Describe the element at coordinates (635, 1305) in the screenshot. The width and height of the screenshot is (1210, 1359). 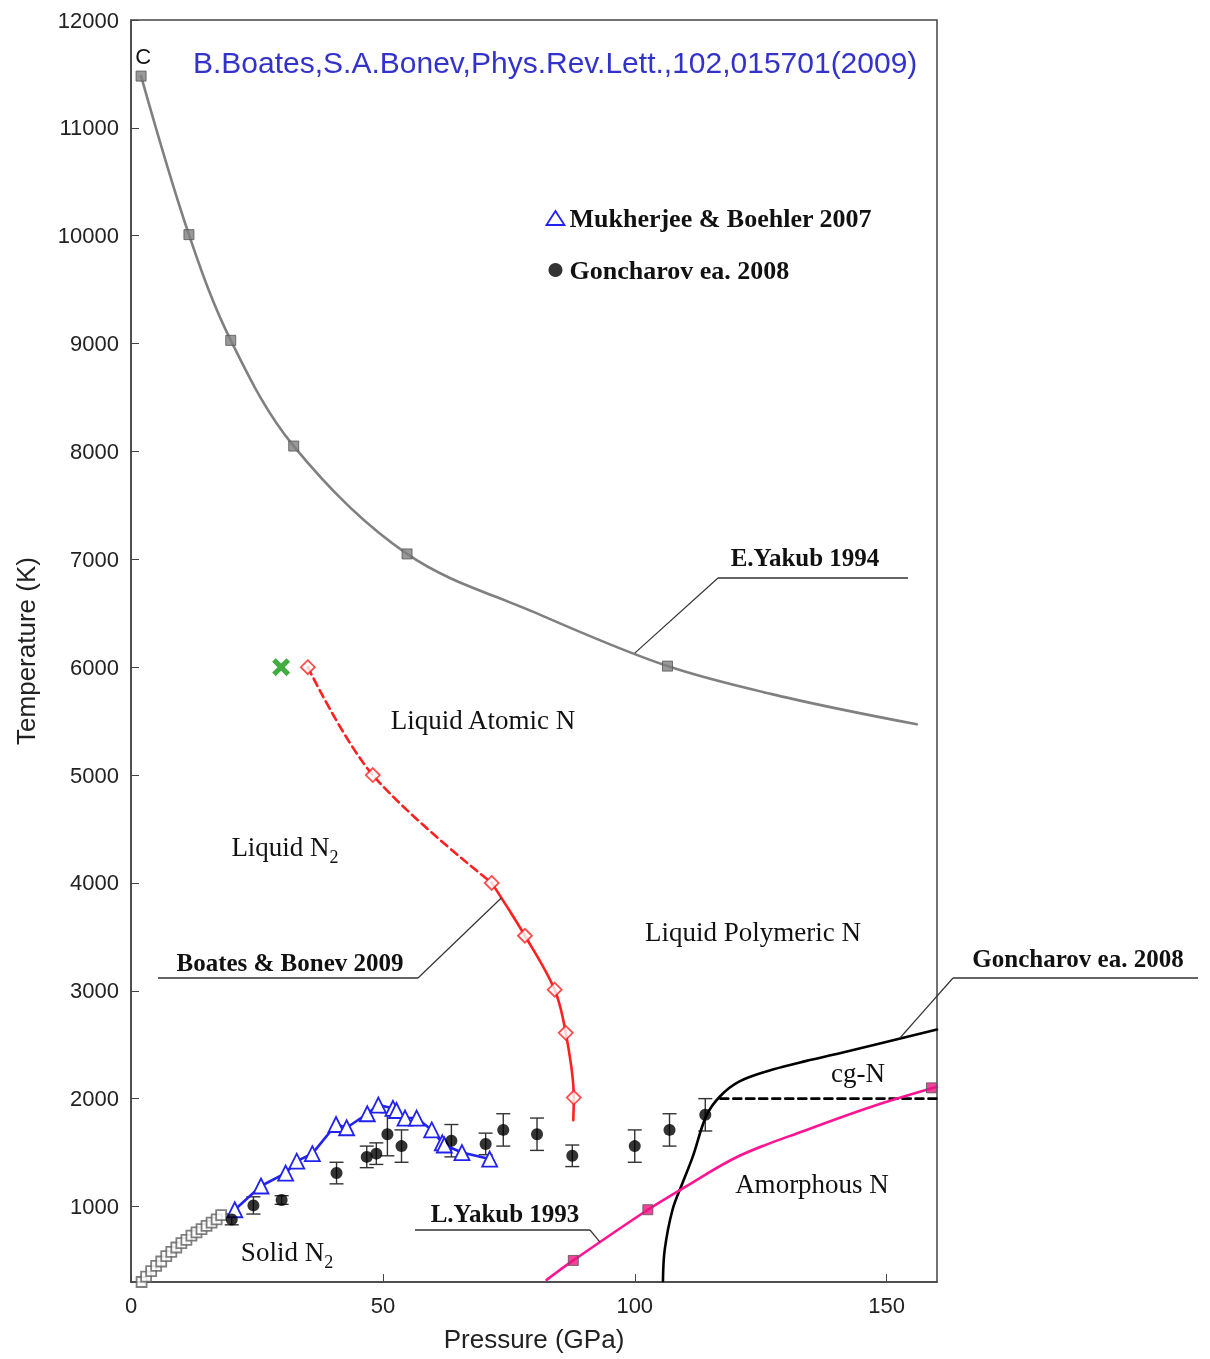
I see `x-tick-label: 100` at that location.